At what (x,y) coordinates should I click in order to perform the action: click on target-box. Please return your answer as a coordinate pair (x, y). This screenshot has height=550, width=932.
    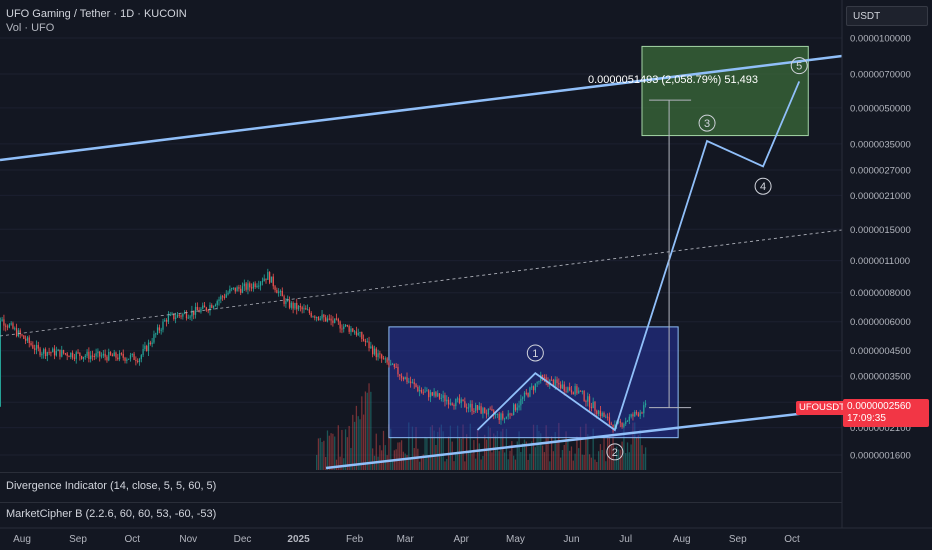
    Looking at the image, I should click on (725, 91).